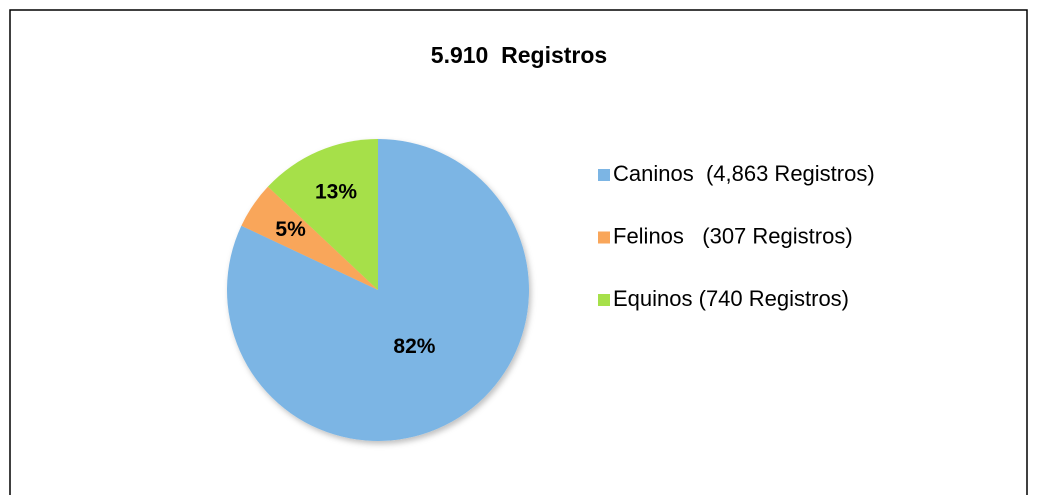 The height and width of the screenshot is (495, 1037). Describe the element at coordinates (414, 346) in the screenshot. I see `data-label: 82%` at that location.